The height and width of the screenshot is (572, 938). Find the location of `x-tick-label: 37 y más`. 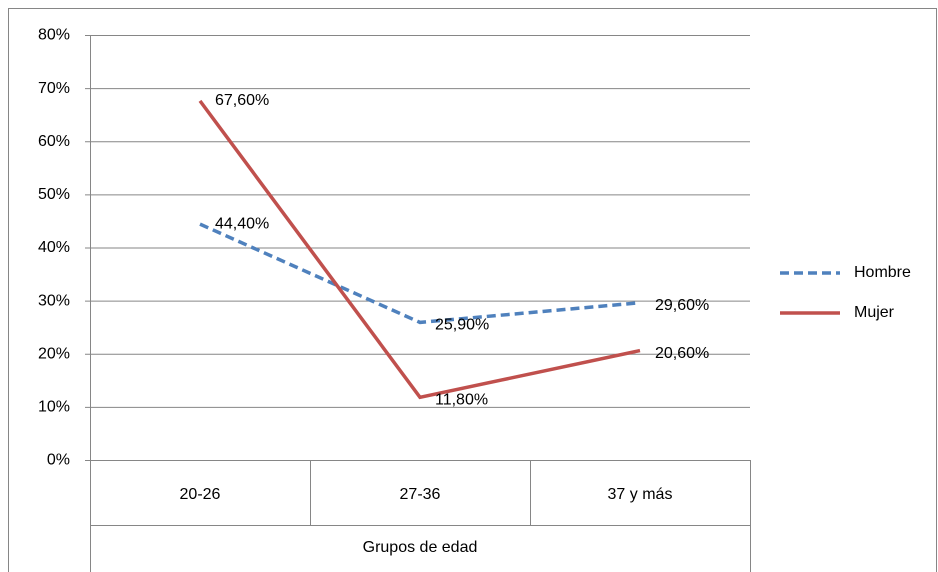

x-tick-label: 37 y más is located at coordinates (640, 494).